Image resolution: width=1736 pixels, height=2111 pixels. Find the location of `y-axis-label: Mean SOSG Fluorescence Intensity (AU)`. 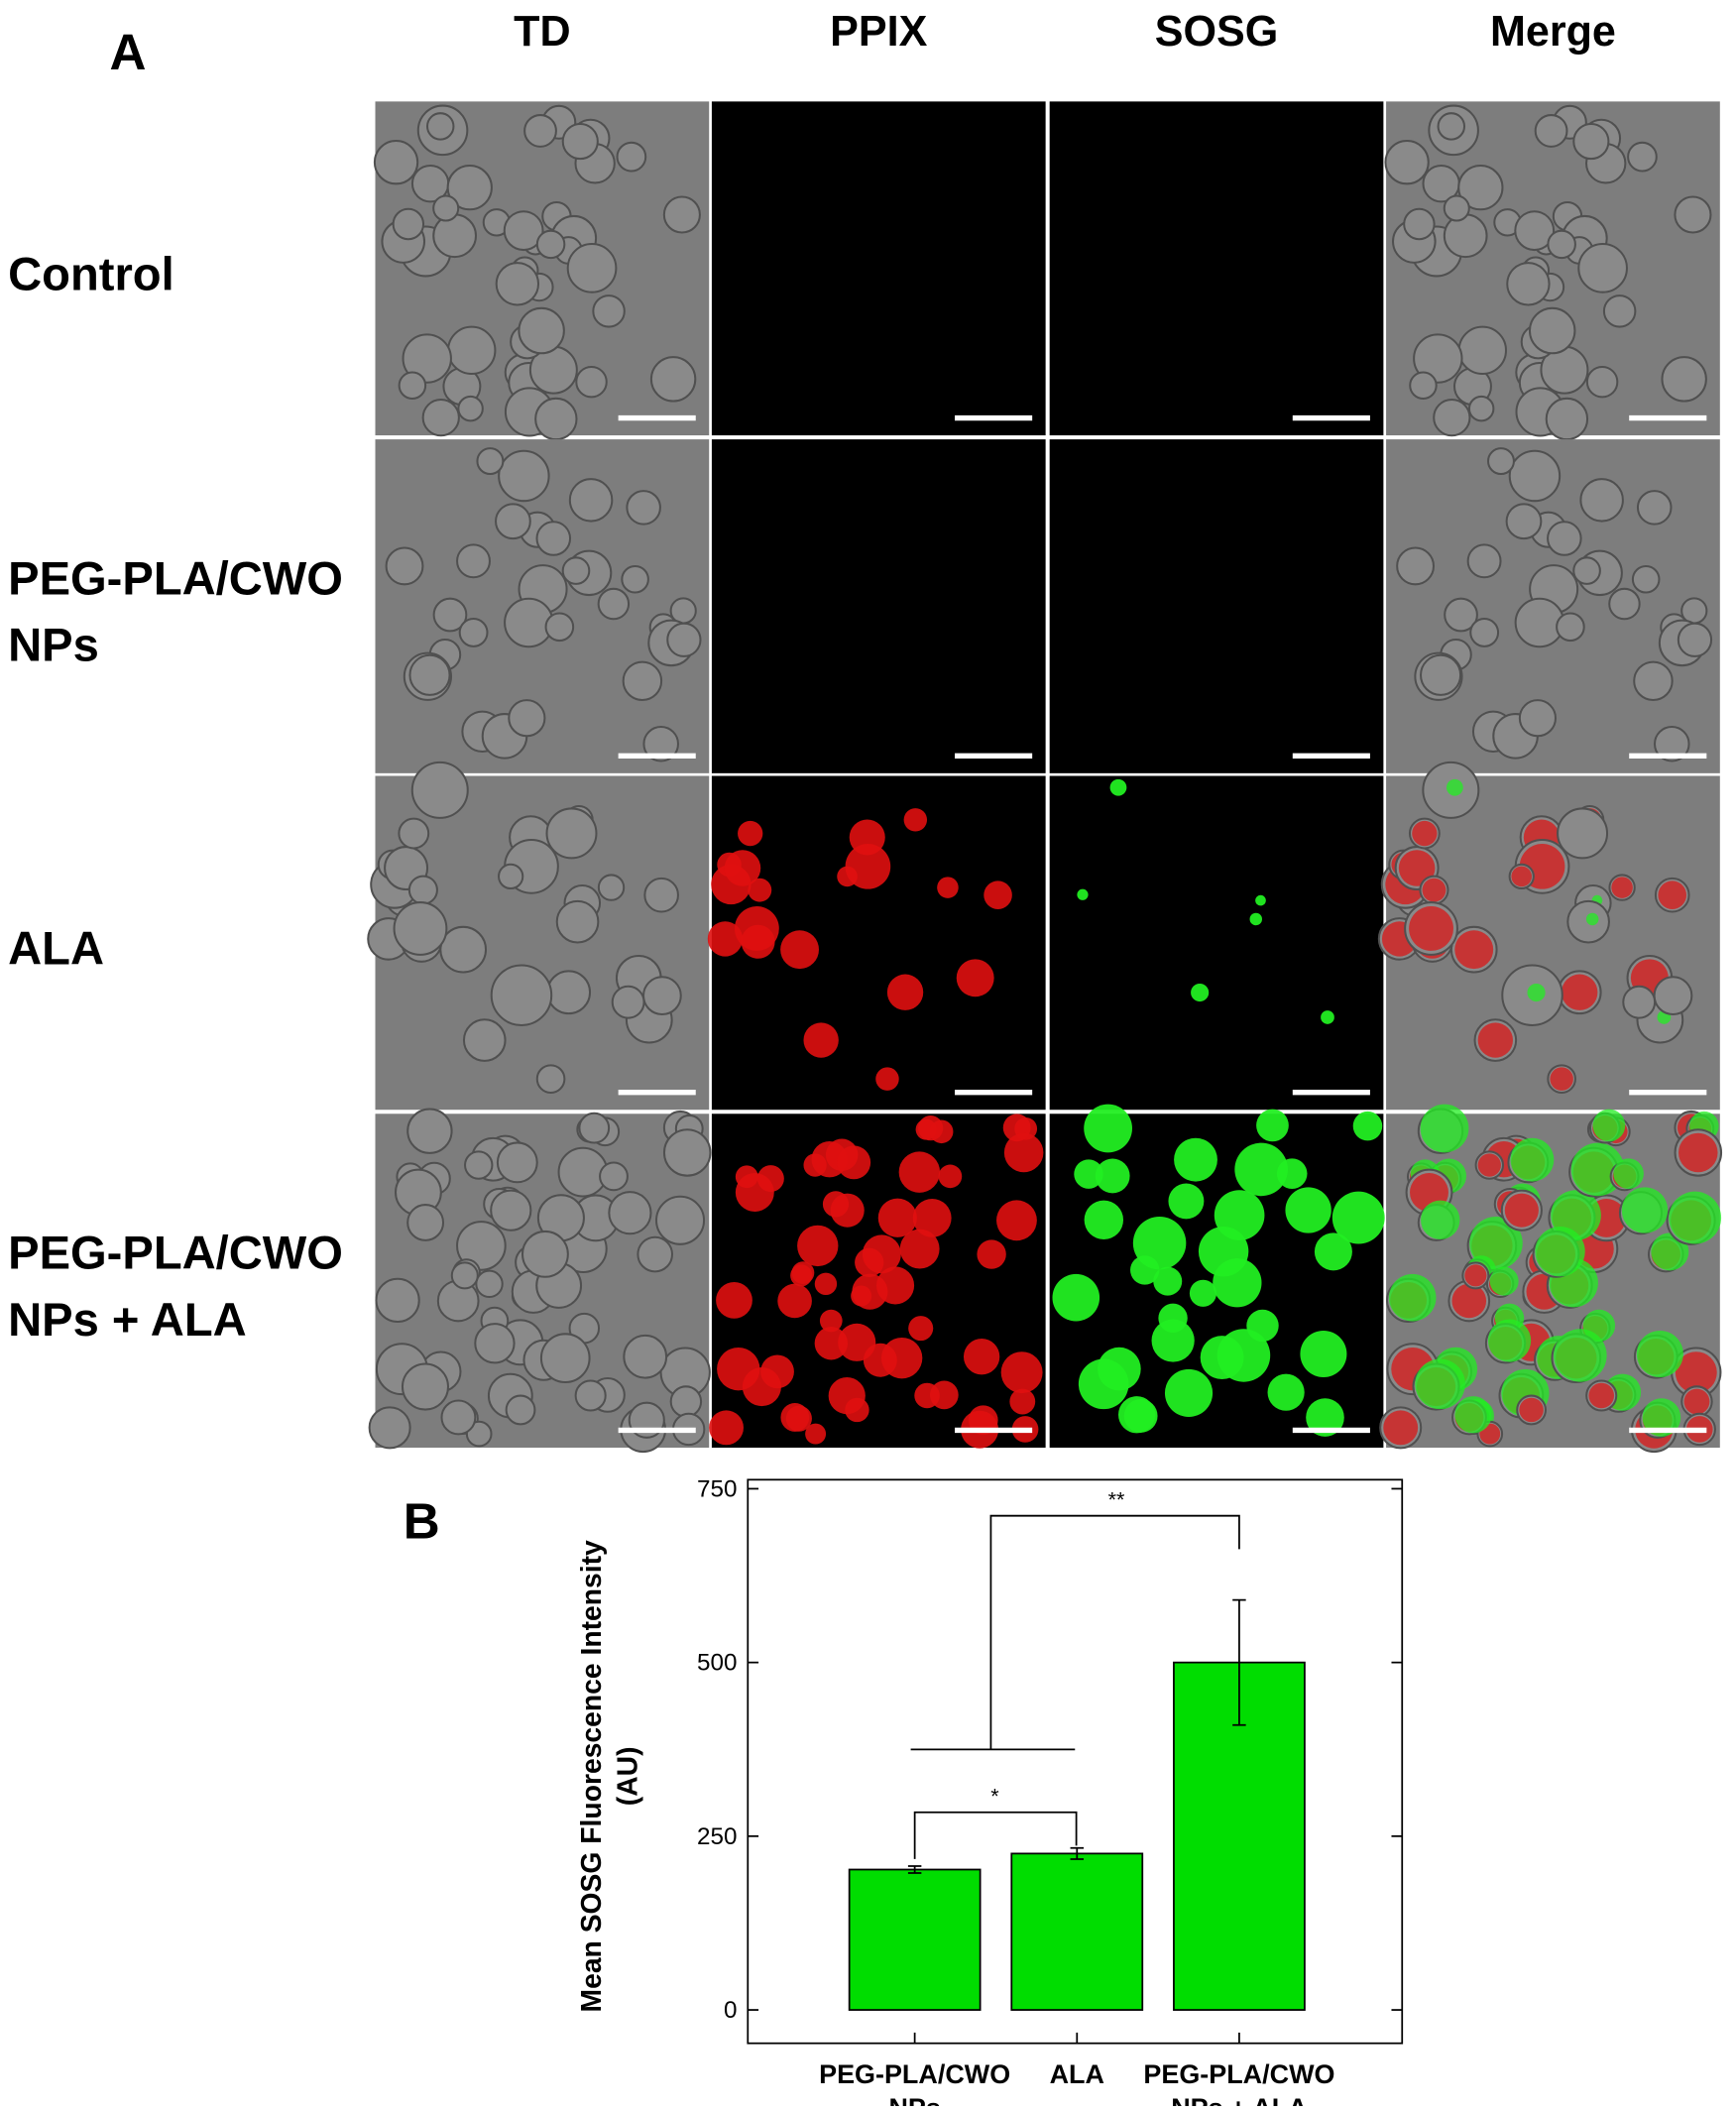

y-axis-label: Mean SOSG Fluorescence Intensity (AU) is located at coordinates (610, 1776).